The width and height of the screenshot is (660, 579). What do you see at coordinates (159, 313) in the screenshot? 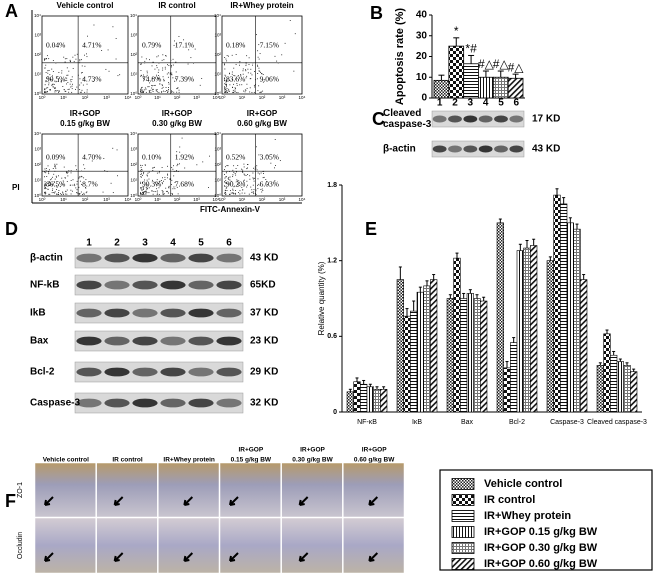
I see `blot-strip` at bounding box center [159, 313].